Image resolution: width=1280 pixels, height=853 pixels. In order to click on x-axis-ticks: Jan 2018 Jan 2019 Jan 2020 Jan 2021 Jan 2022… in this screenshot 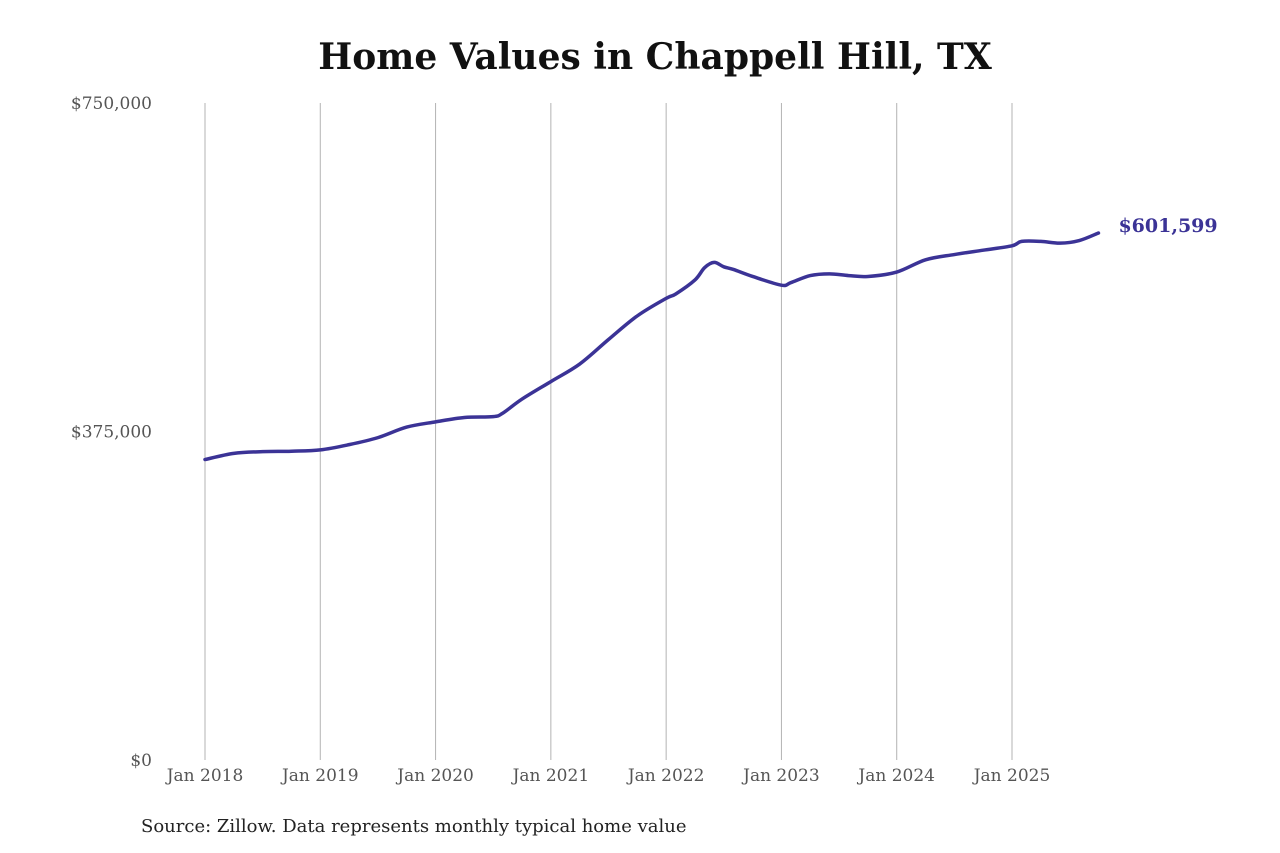, I will do `click(608, 776)`.